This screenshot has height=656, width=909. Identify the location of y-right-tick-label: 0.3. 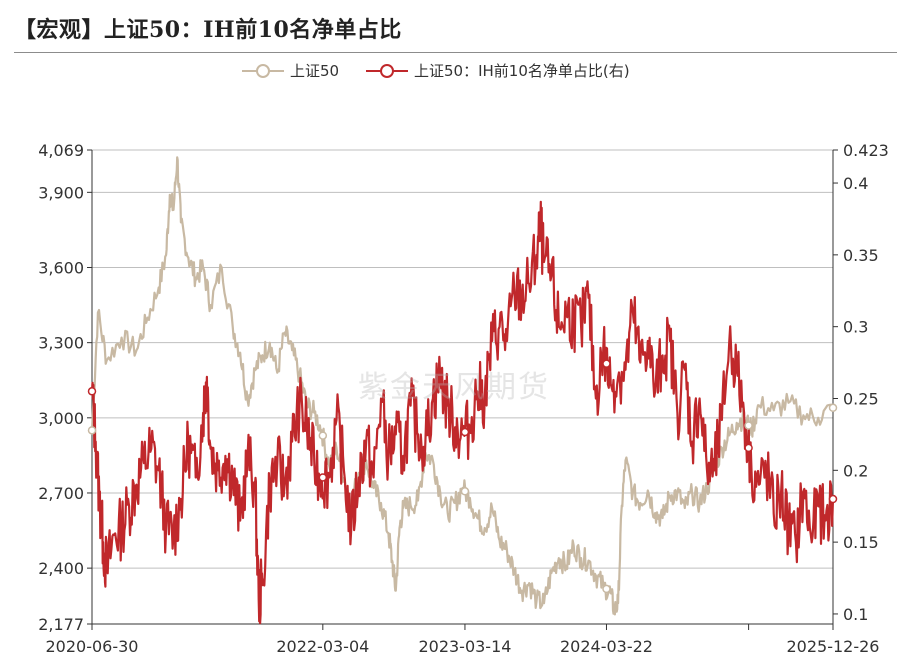
(855, 327).